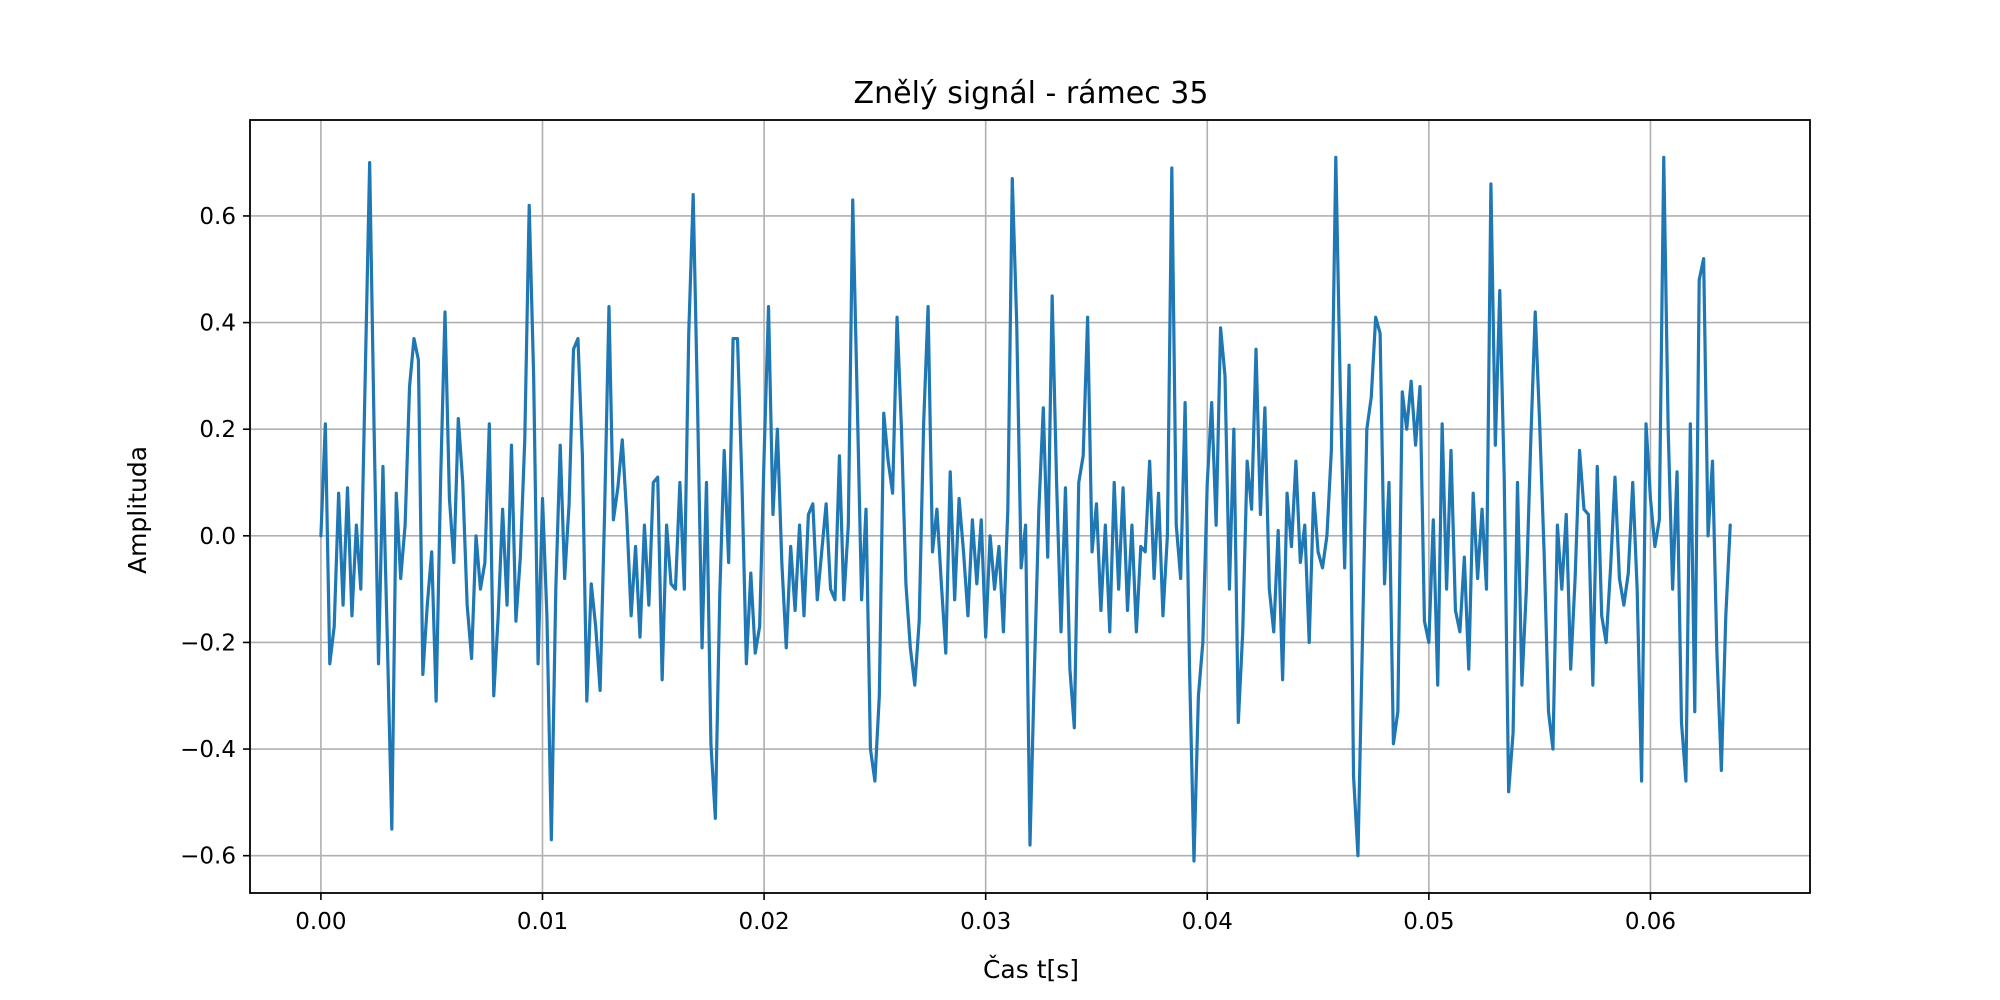 Image resolution: width=2000 pixels, height=1000 pixels. What do you see at coordinates (763, 922) in the screenshot?
I see `x-tick-label: 0.02` at bounding box center [763, 922].